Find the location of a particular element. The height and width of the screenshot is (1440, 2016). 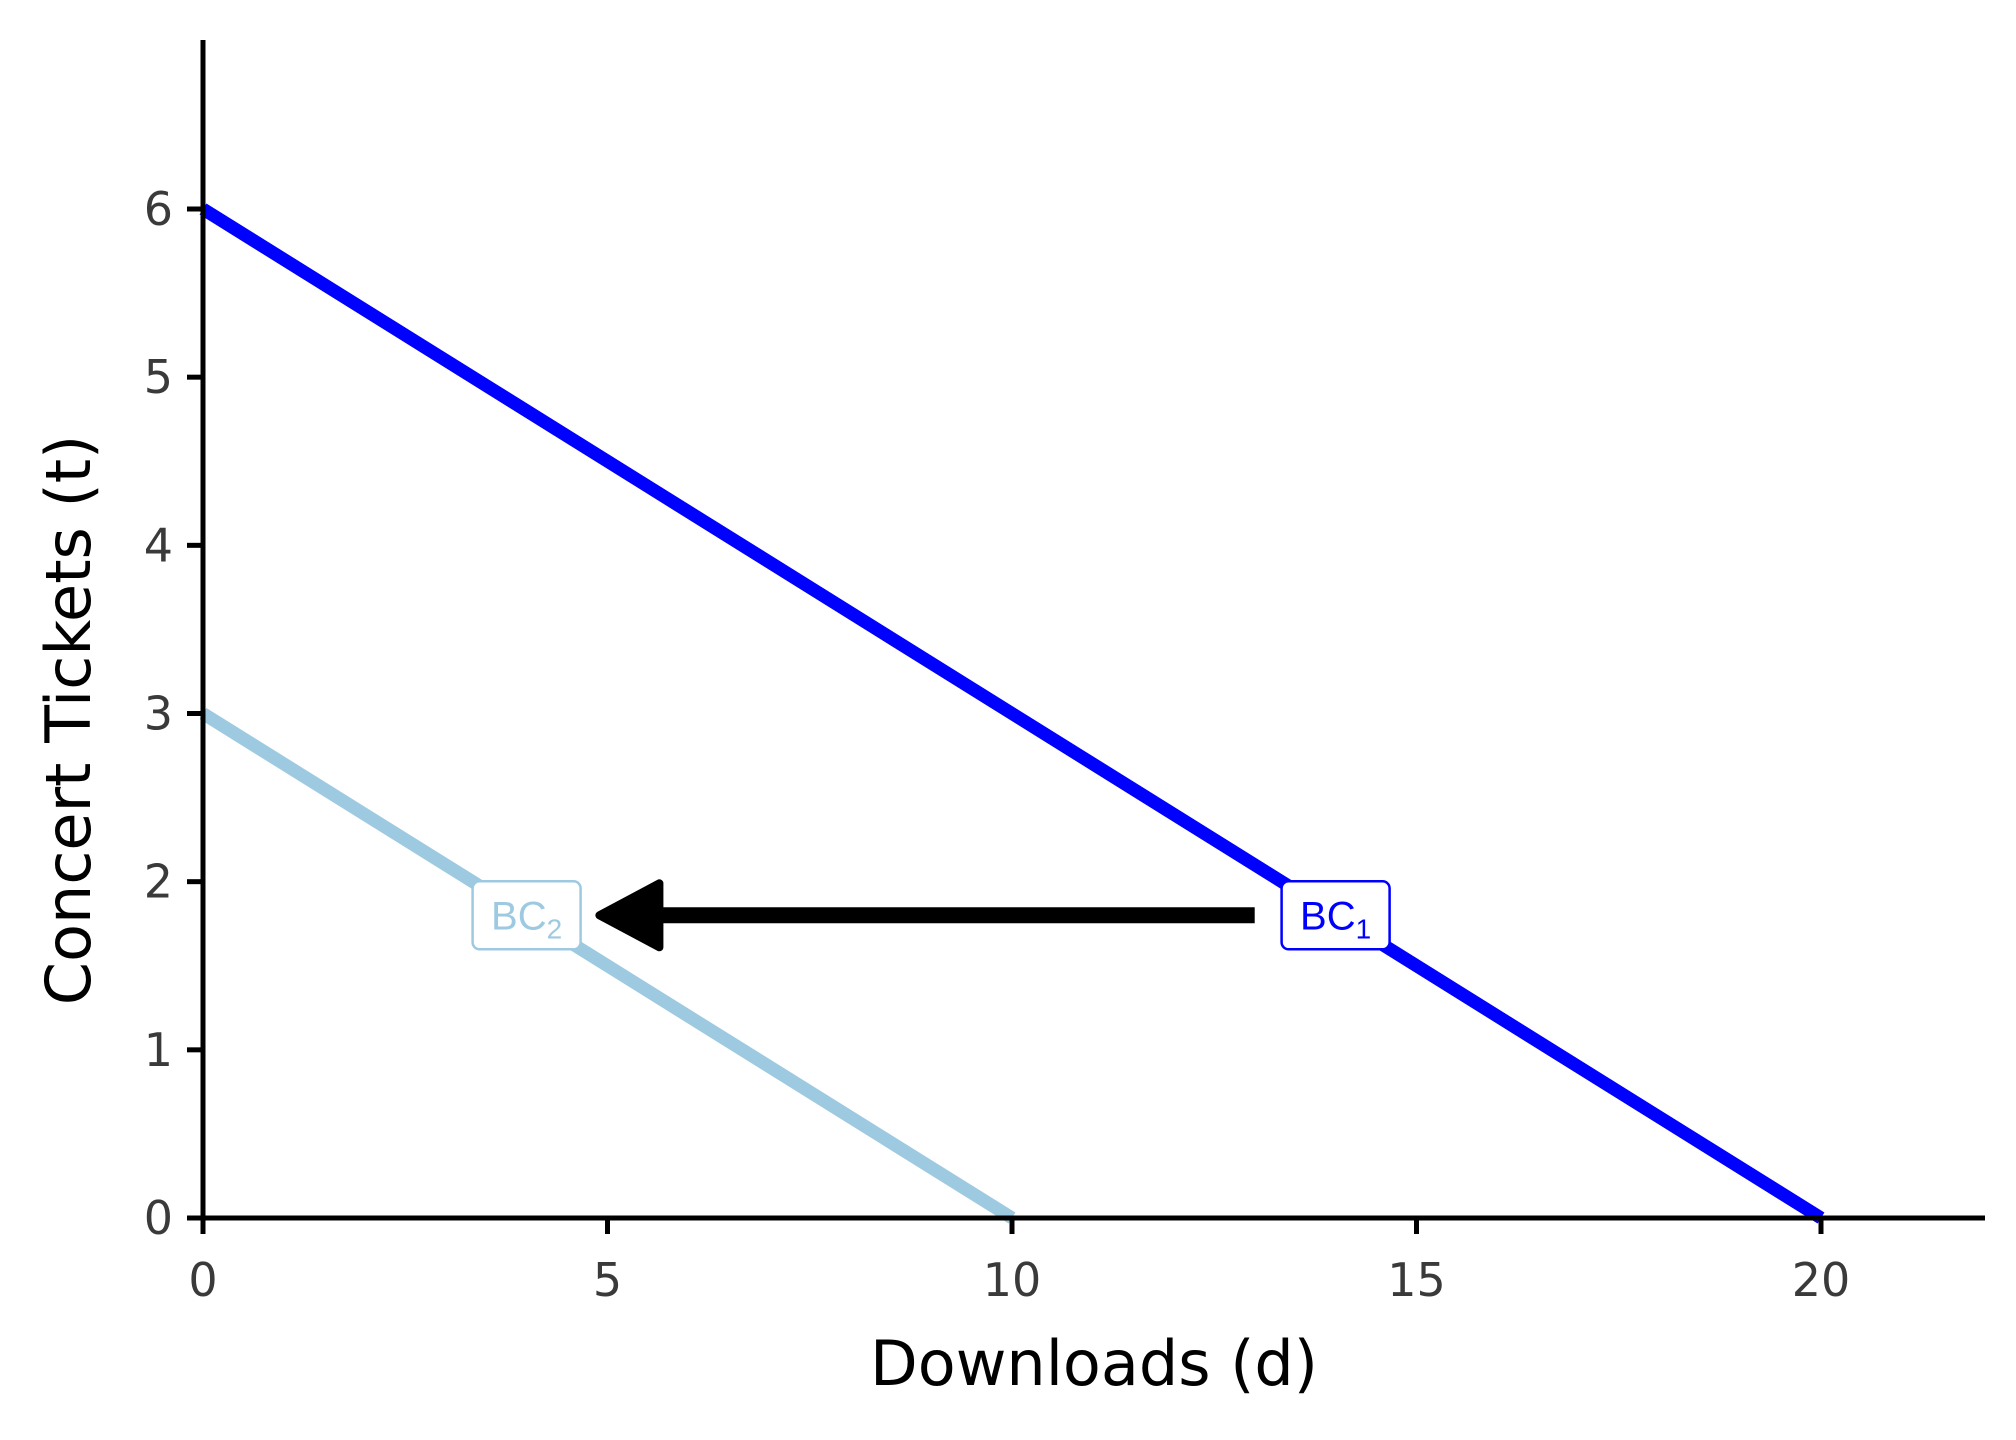

shift-arrow is located at coordinates (925, 915).